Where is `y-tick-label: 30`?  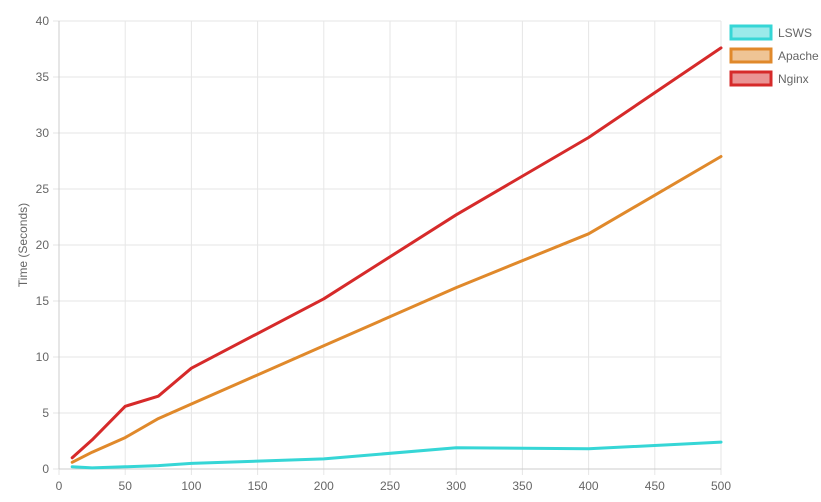 y-tick-label: 30 is located at coordinates (43, 133).